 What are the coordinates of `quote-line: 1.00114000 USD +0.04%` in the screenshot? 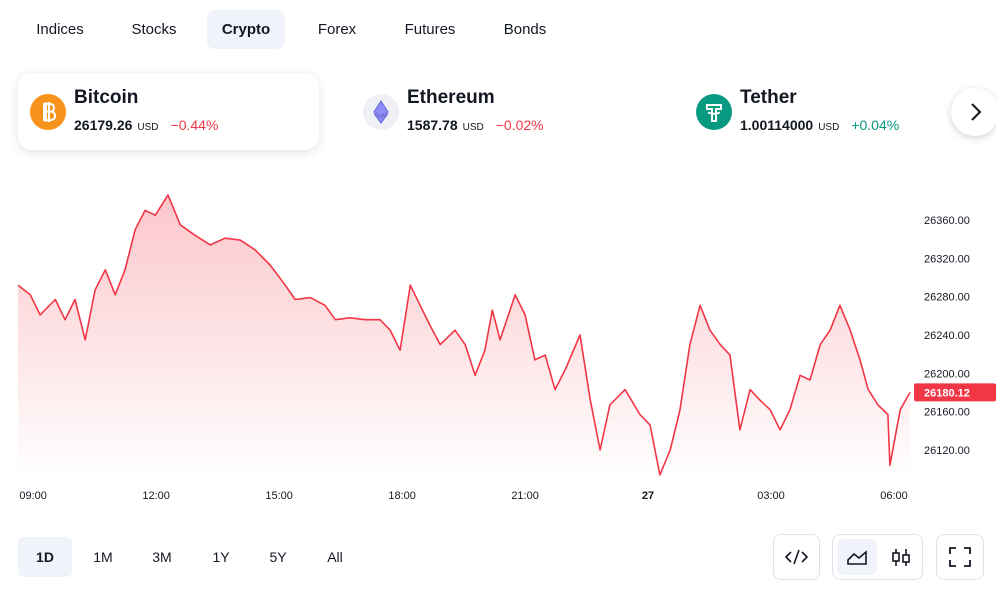 It's located at (819, 125).